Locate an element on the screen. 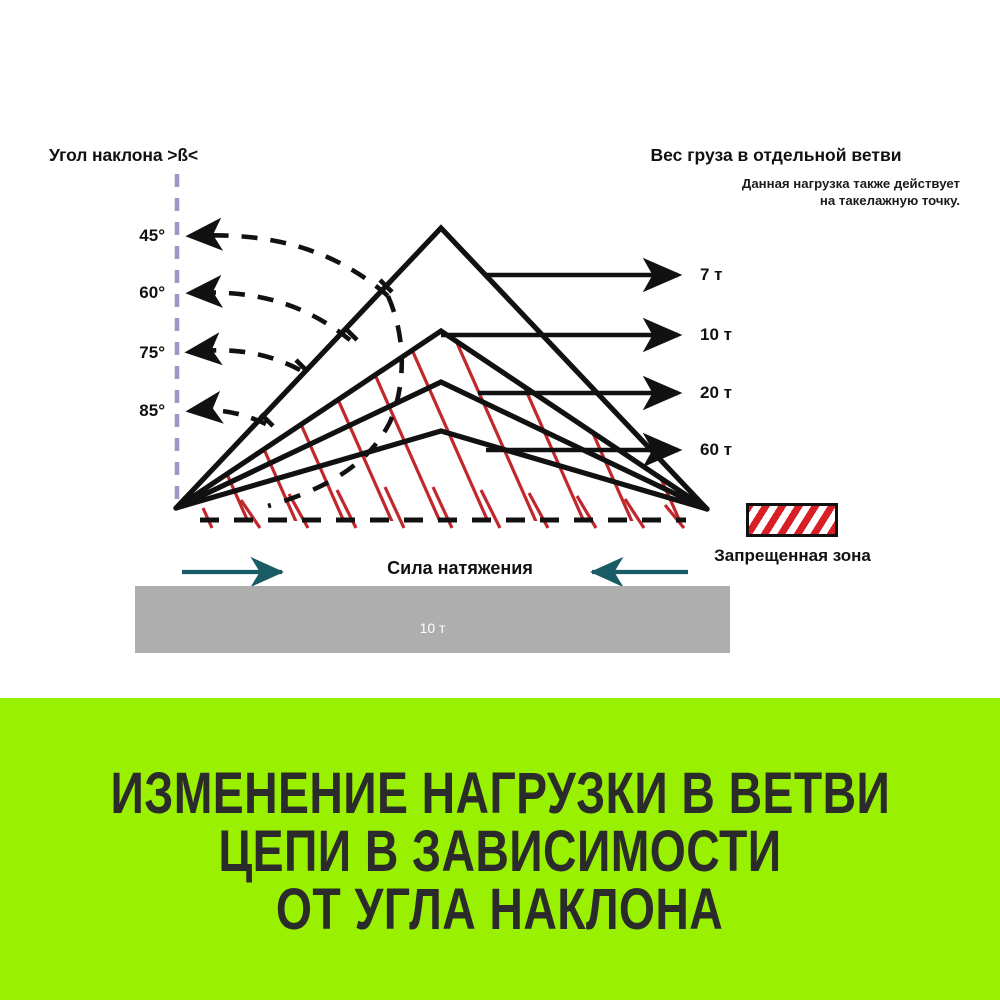 This screenshot has height=1000, width=1000. weight-label-60t: 60 т is located at coordinates (716, 449).